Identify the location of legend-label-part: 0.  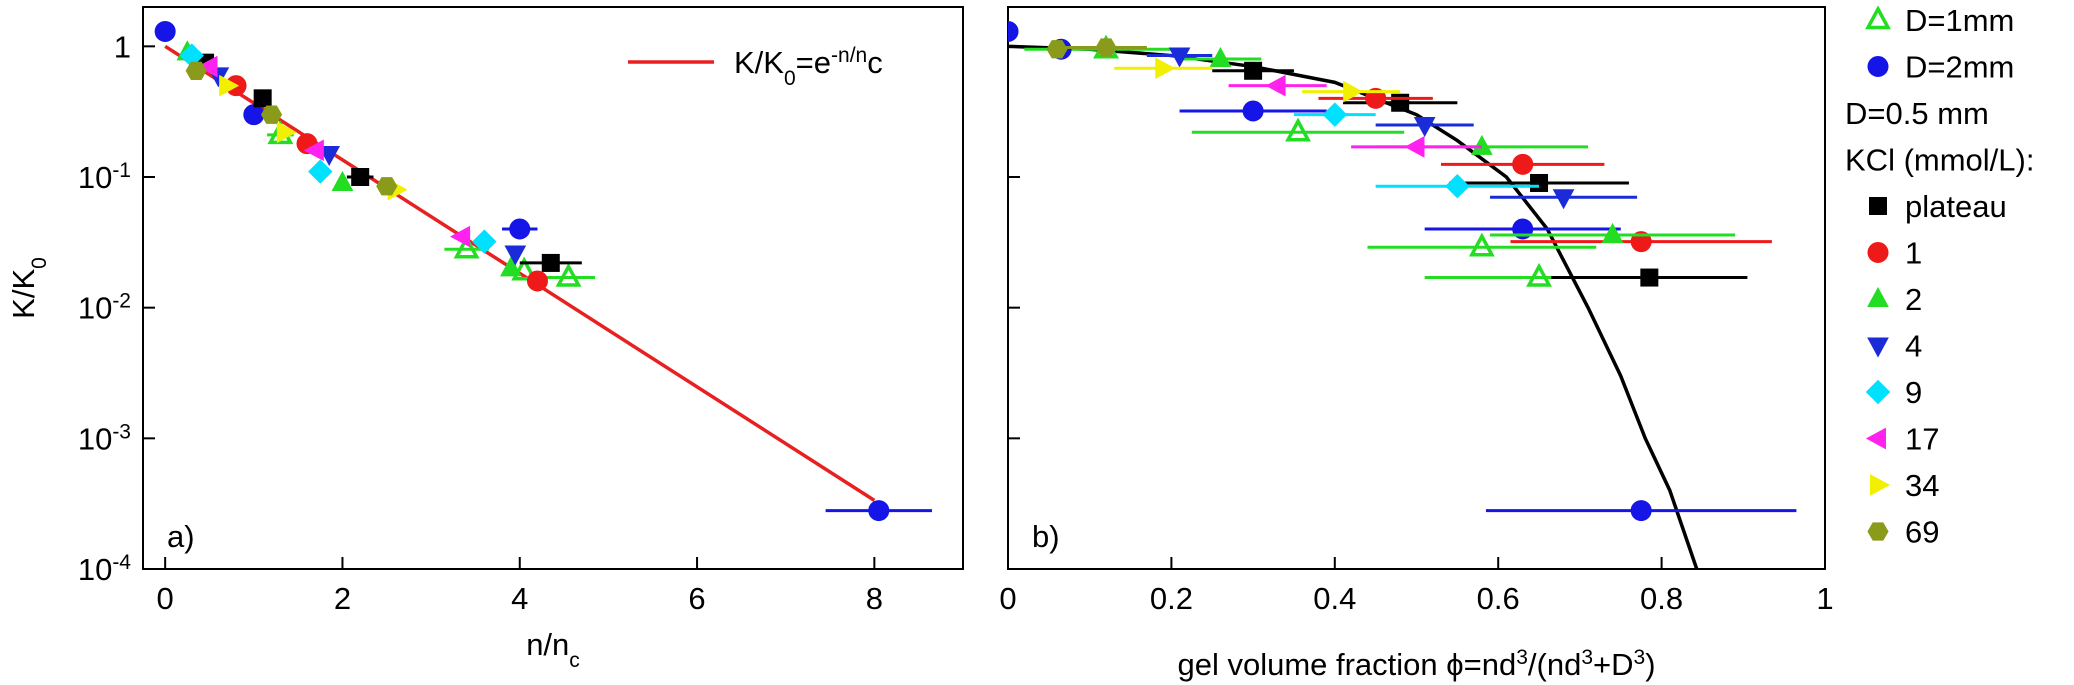
(790, 78).